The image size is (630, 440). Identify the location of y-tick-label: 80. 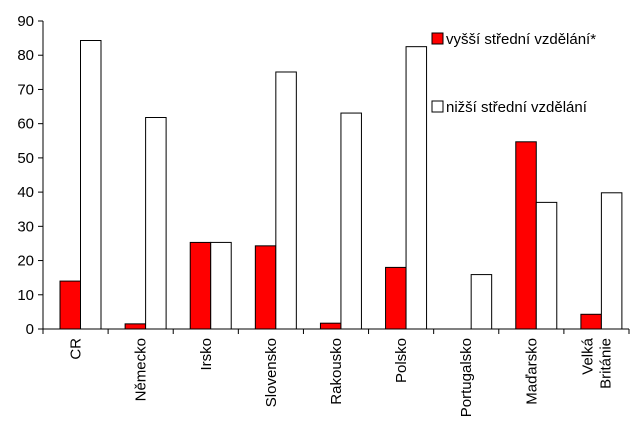
(25, 55).